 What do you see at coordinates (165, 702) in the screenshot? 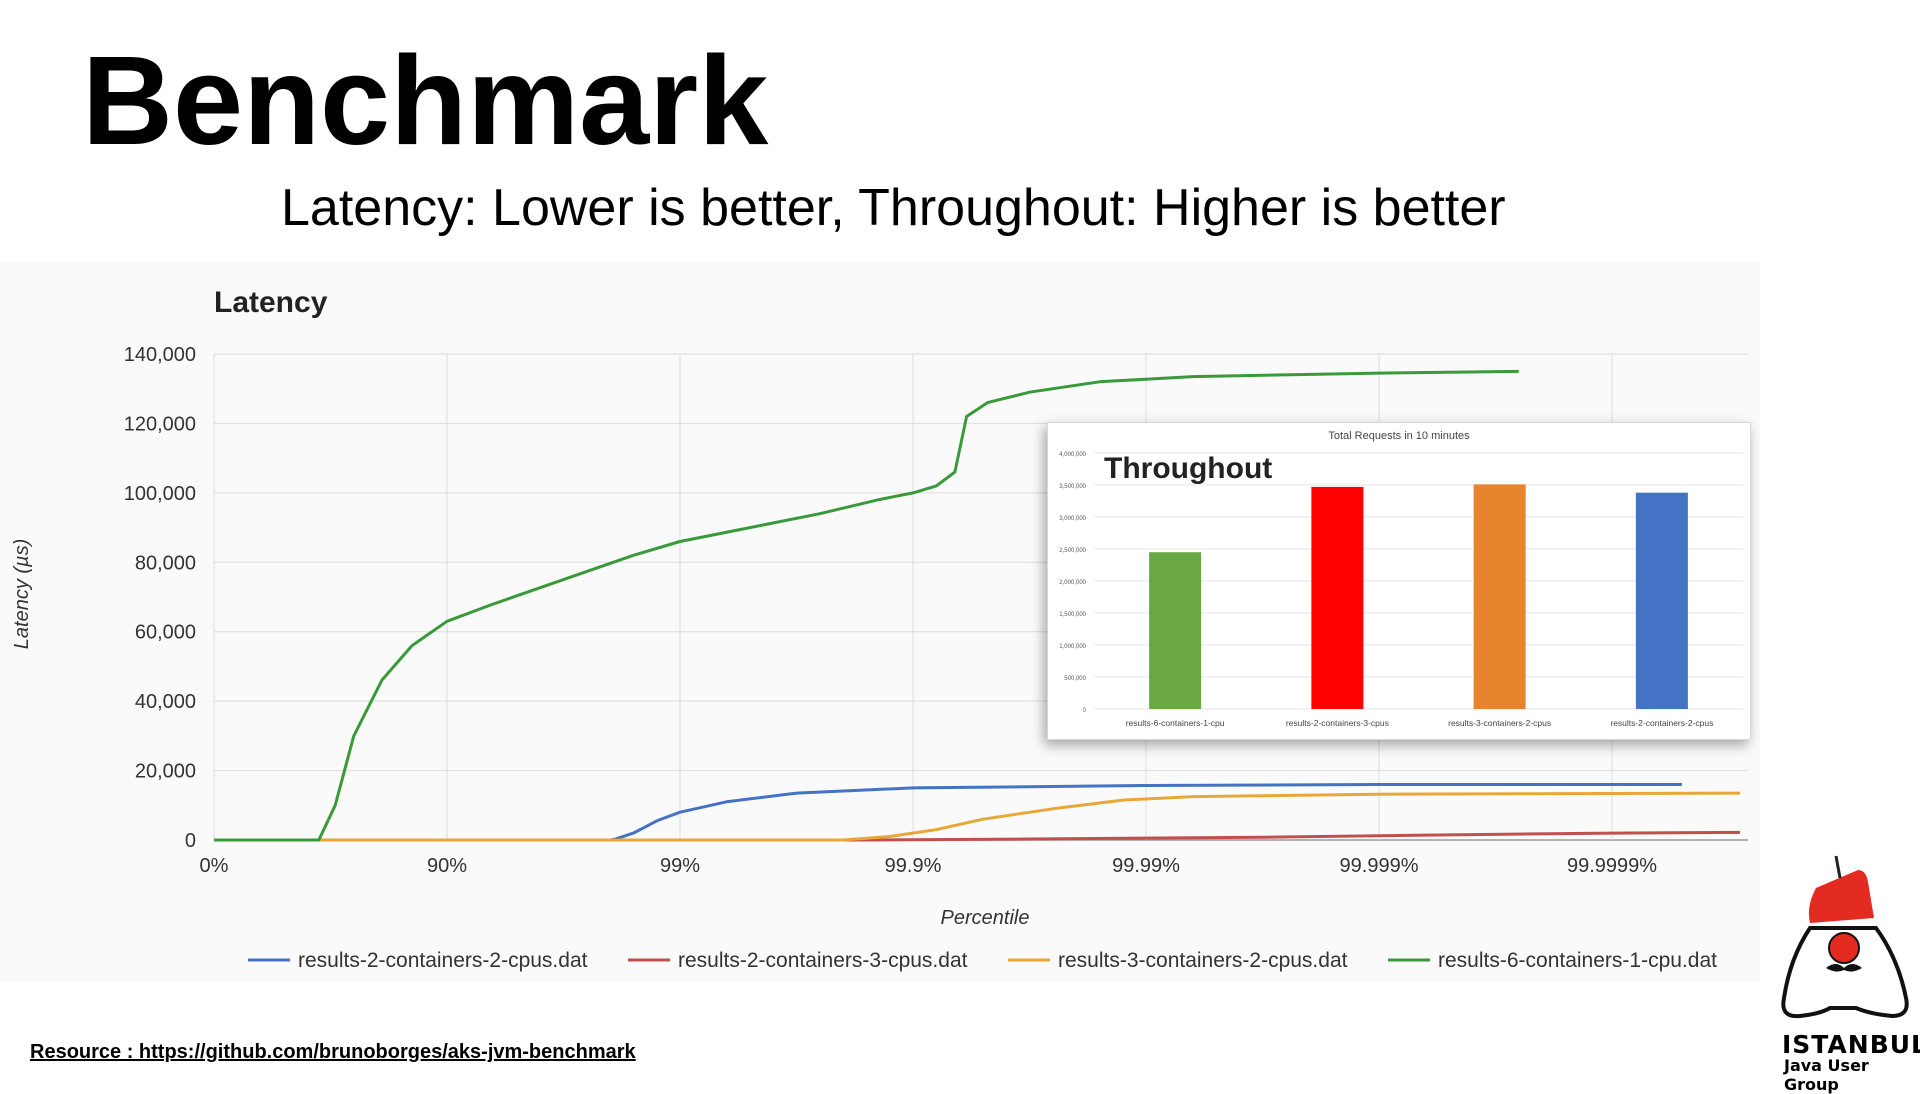
I see `y-tick-label: 40,000` at bounding box center [165, 702].